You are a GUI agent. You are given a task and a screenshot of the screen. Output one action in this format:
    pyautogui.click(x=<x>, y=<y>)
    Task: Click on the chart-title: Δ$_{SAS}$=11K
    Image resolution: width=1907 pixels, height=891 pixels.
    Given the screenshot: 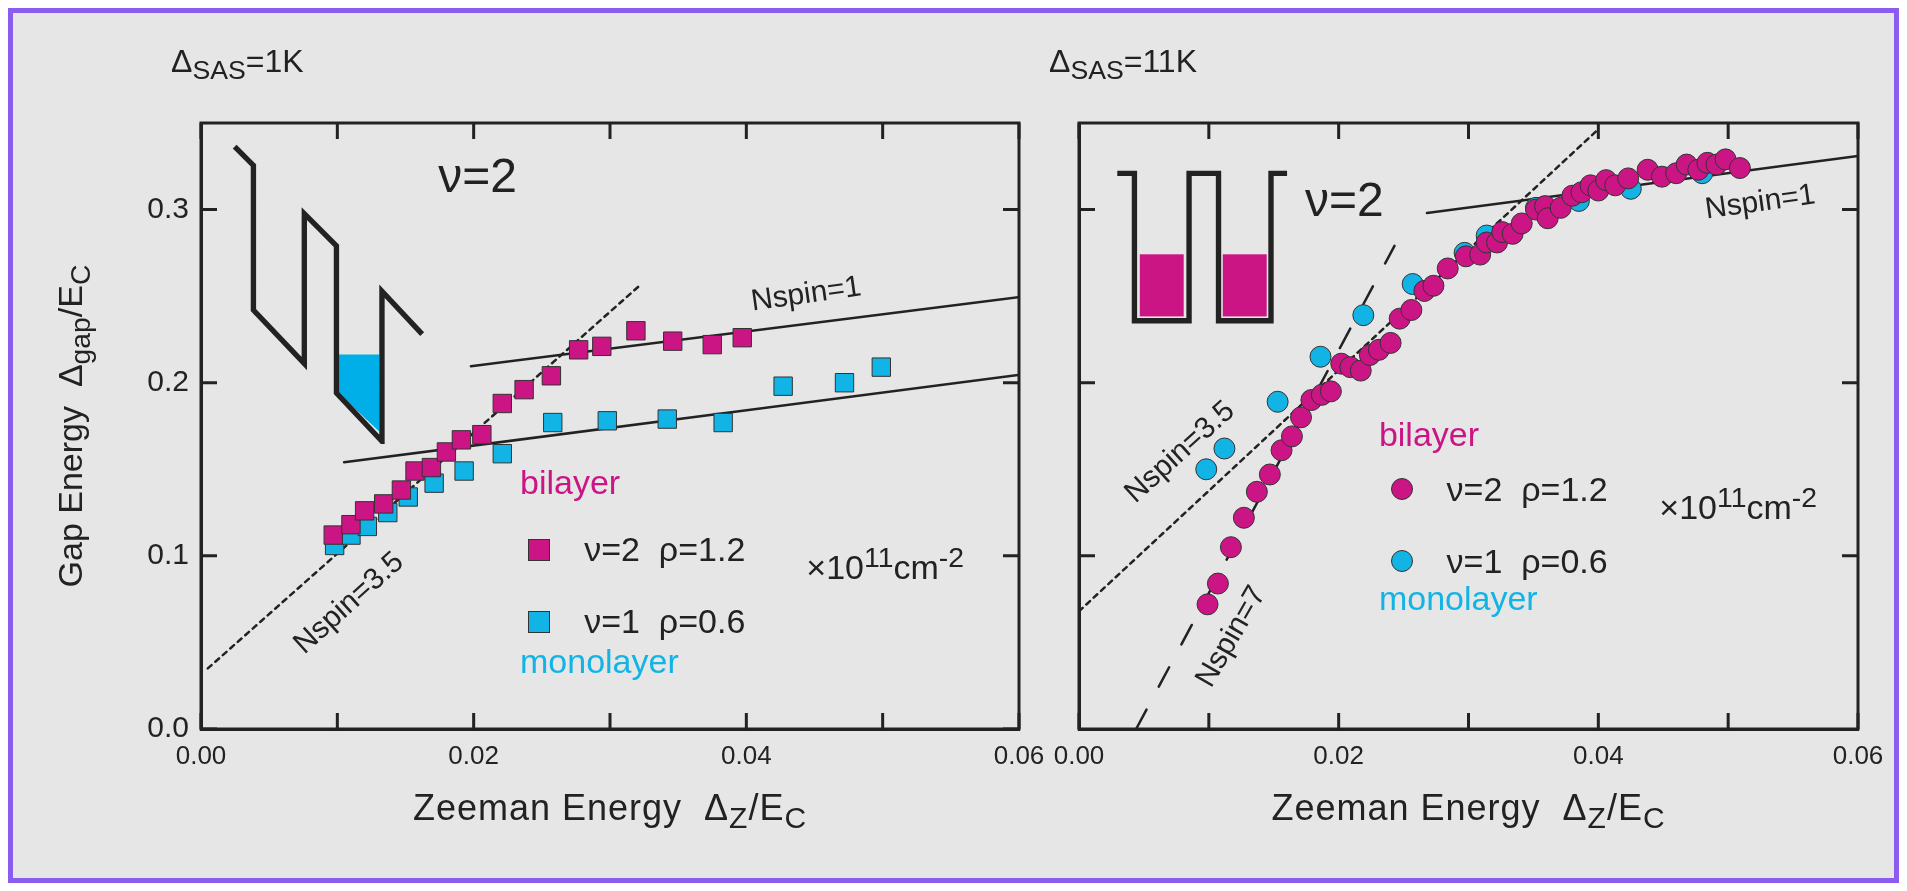 What is the action you would take?
    pyautogui.click(x=1123, y=65)
    